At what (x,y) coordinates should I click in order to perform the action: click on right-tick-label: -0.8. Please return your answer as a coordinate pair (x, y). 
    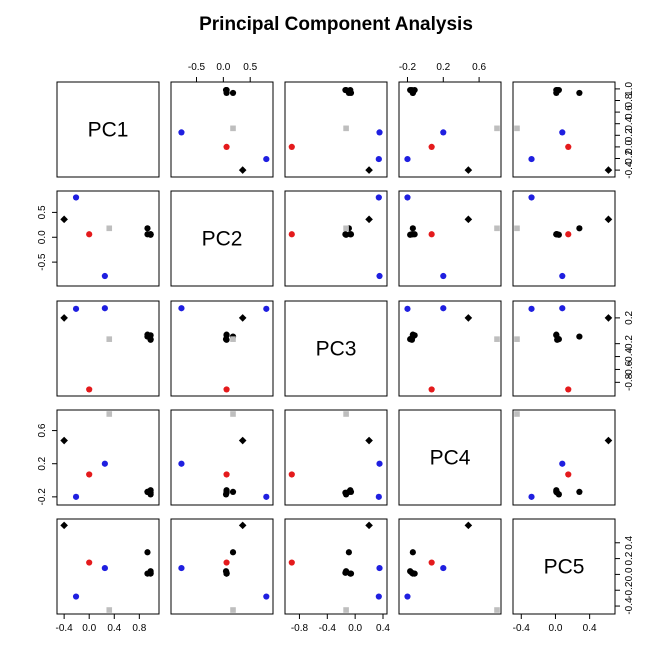
    Looking at the image, I should click on (629, 382).